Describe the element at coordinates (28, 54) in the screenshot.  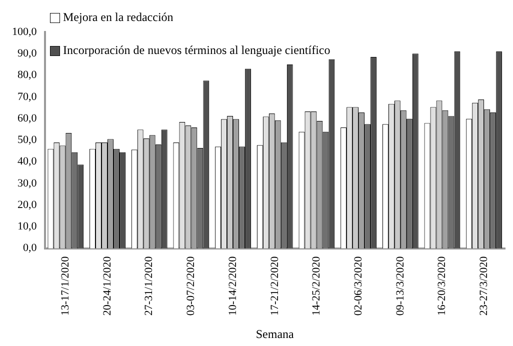
I see `y-tick-label: 90,0` at that location.